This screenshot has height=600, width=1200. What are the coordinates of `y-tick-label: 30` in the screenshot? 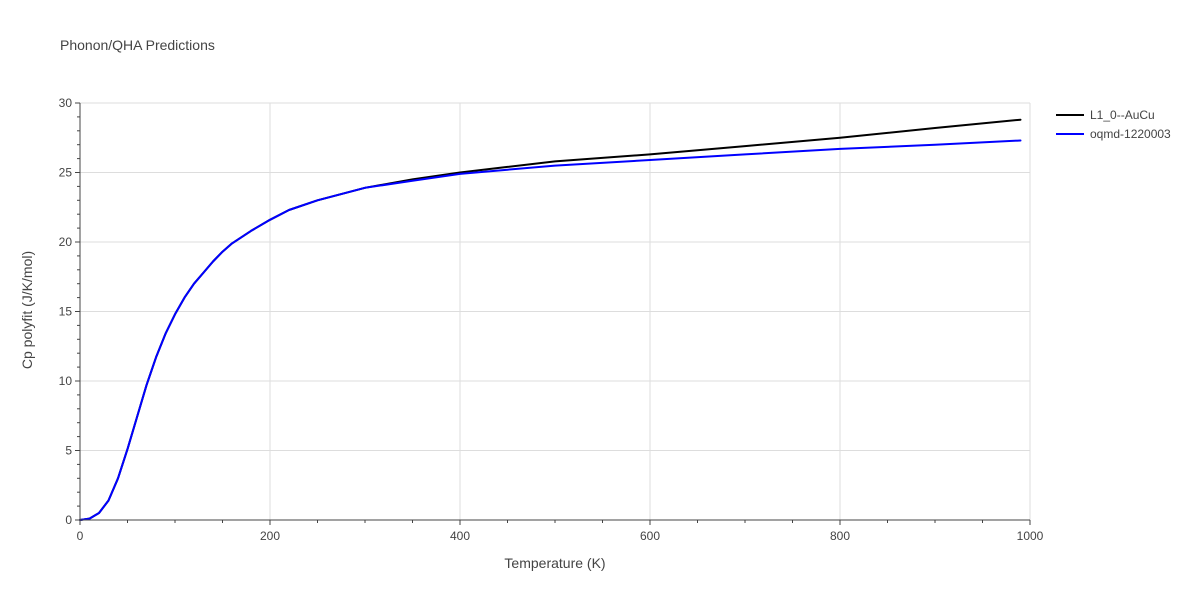 It's located at (66, 103).